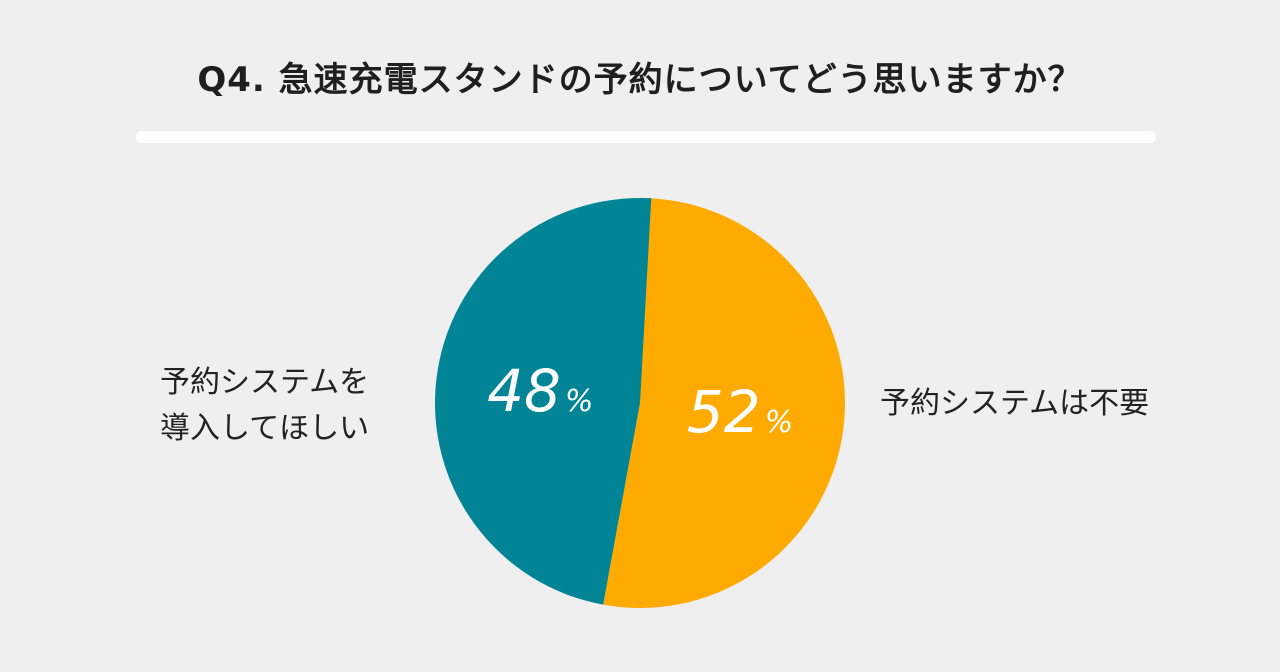 This screenshot has height=672, width=1280. What do you see at coordinates (265, 428) in the screenshot?
I see `slice-label-introduce-line2: 導入してほしい` at bounding box center [265, 428].